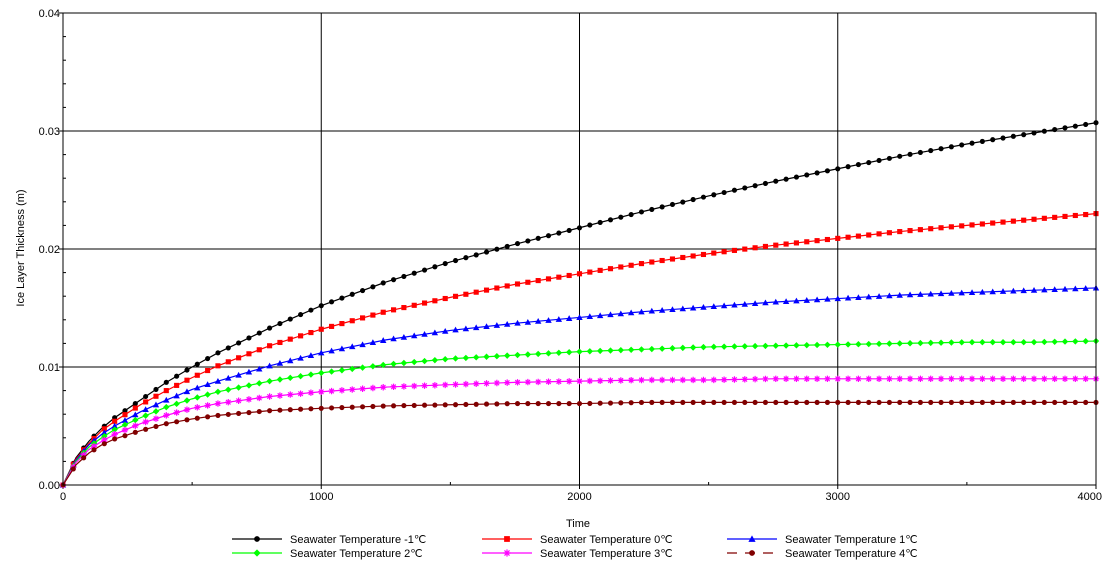  I want to click on y-tick-label: 0.03, so click(49, 132).